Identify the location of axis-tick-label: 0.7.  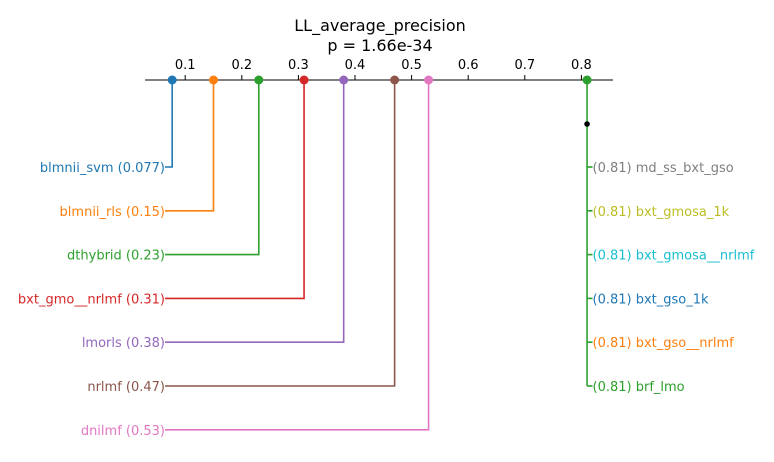
(524, 65).